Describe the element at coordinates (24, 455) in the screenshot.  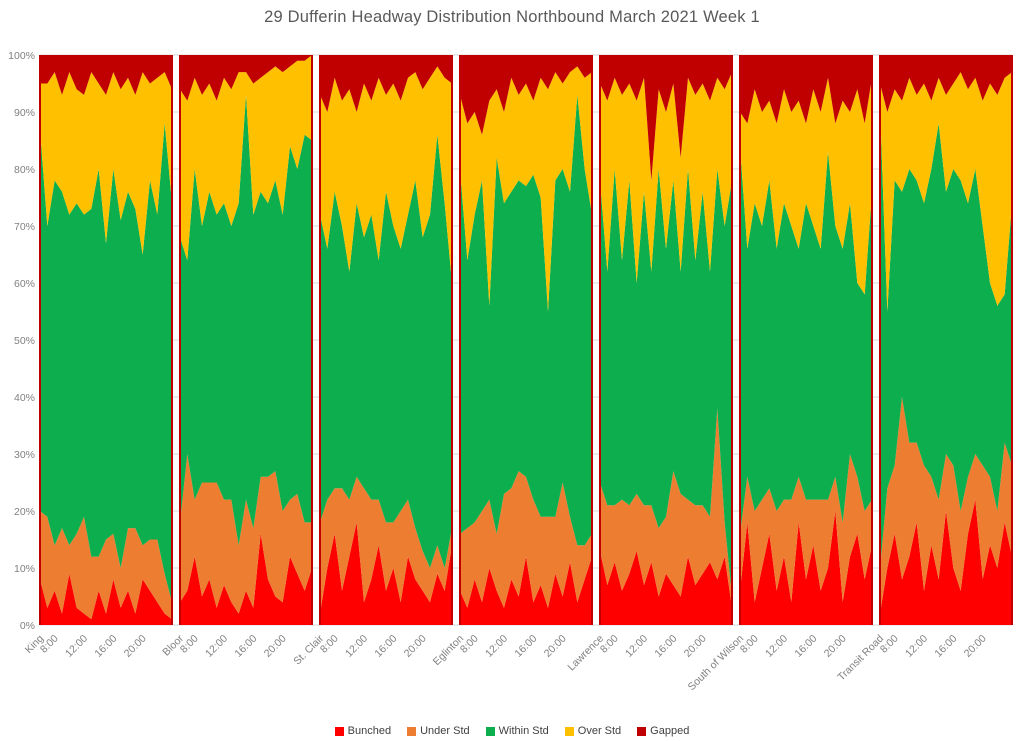
I see `y-tick-label: 30%` at that location.